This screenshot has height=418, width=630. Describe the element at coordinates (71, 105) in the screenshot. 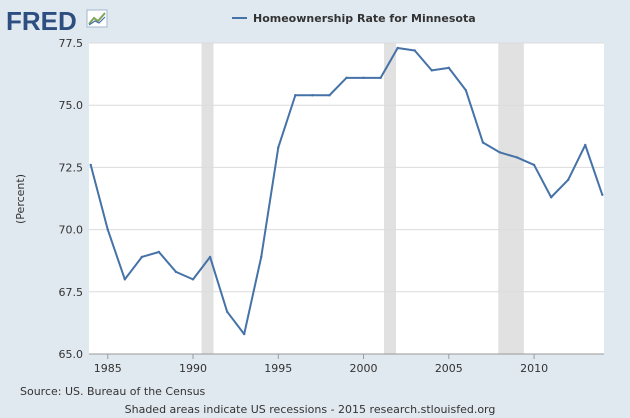

I see `y-tick-label: 75.0` at that location.